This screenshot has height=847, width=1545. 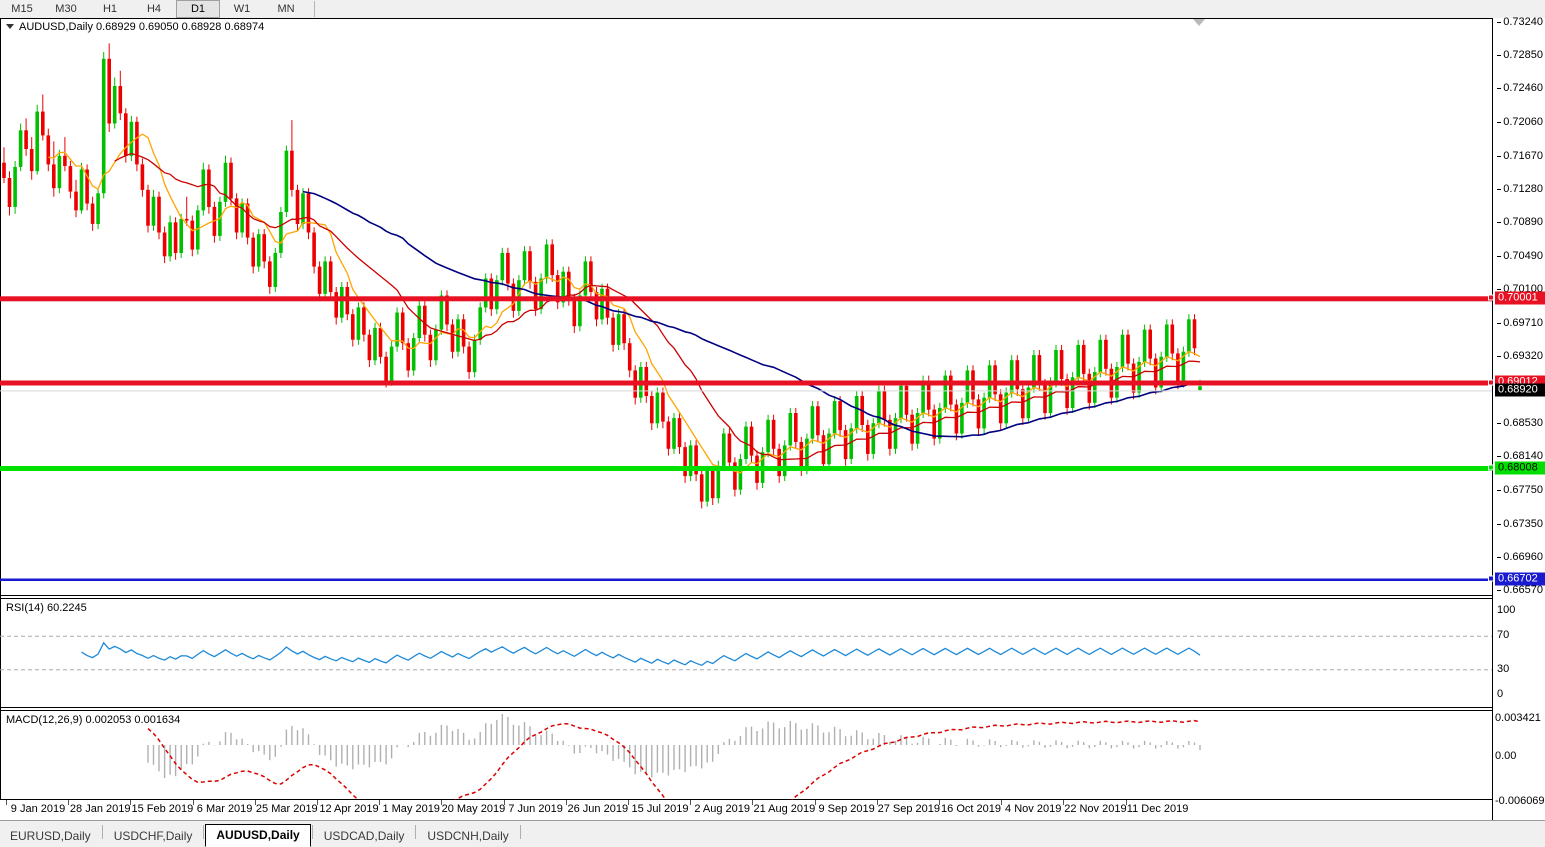 I want to click on macd-label: MACD(12,26,9) 0.002053 0.001634, so click(x=93, y=720).